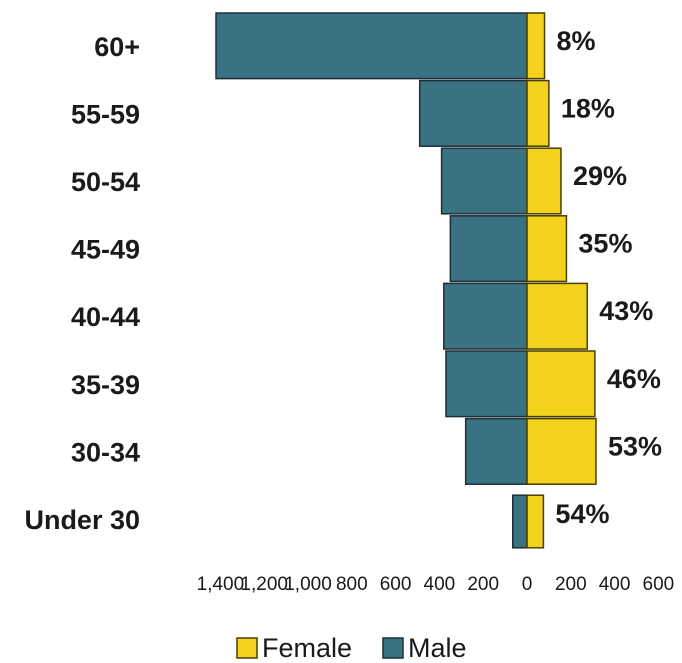 The image size is (682, 663). What do you see at coordinates (437, 648) in the screenshot?
I see `legend-label-male: Male` at bounding box center [437, 648].